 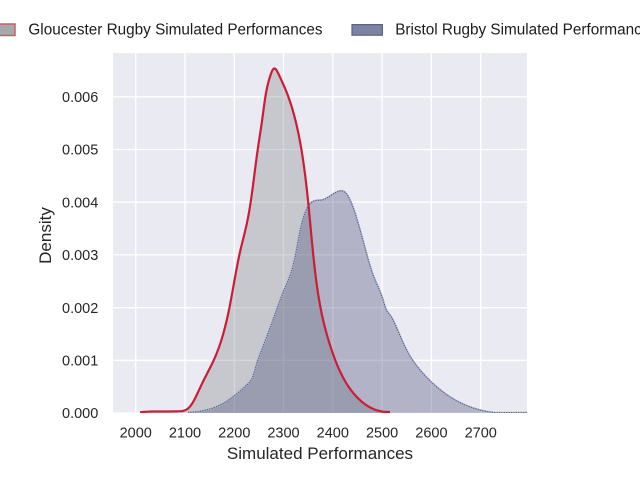 I want to click on svg-text: 2000, so click(x=136, y=434).